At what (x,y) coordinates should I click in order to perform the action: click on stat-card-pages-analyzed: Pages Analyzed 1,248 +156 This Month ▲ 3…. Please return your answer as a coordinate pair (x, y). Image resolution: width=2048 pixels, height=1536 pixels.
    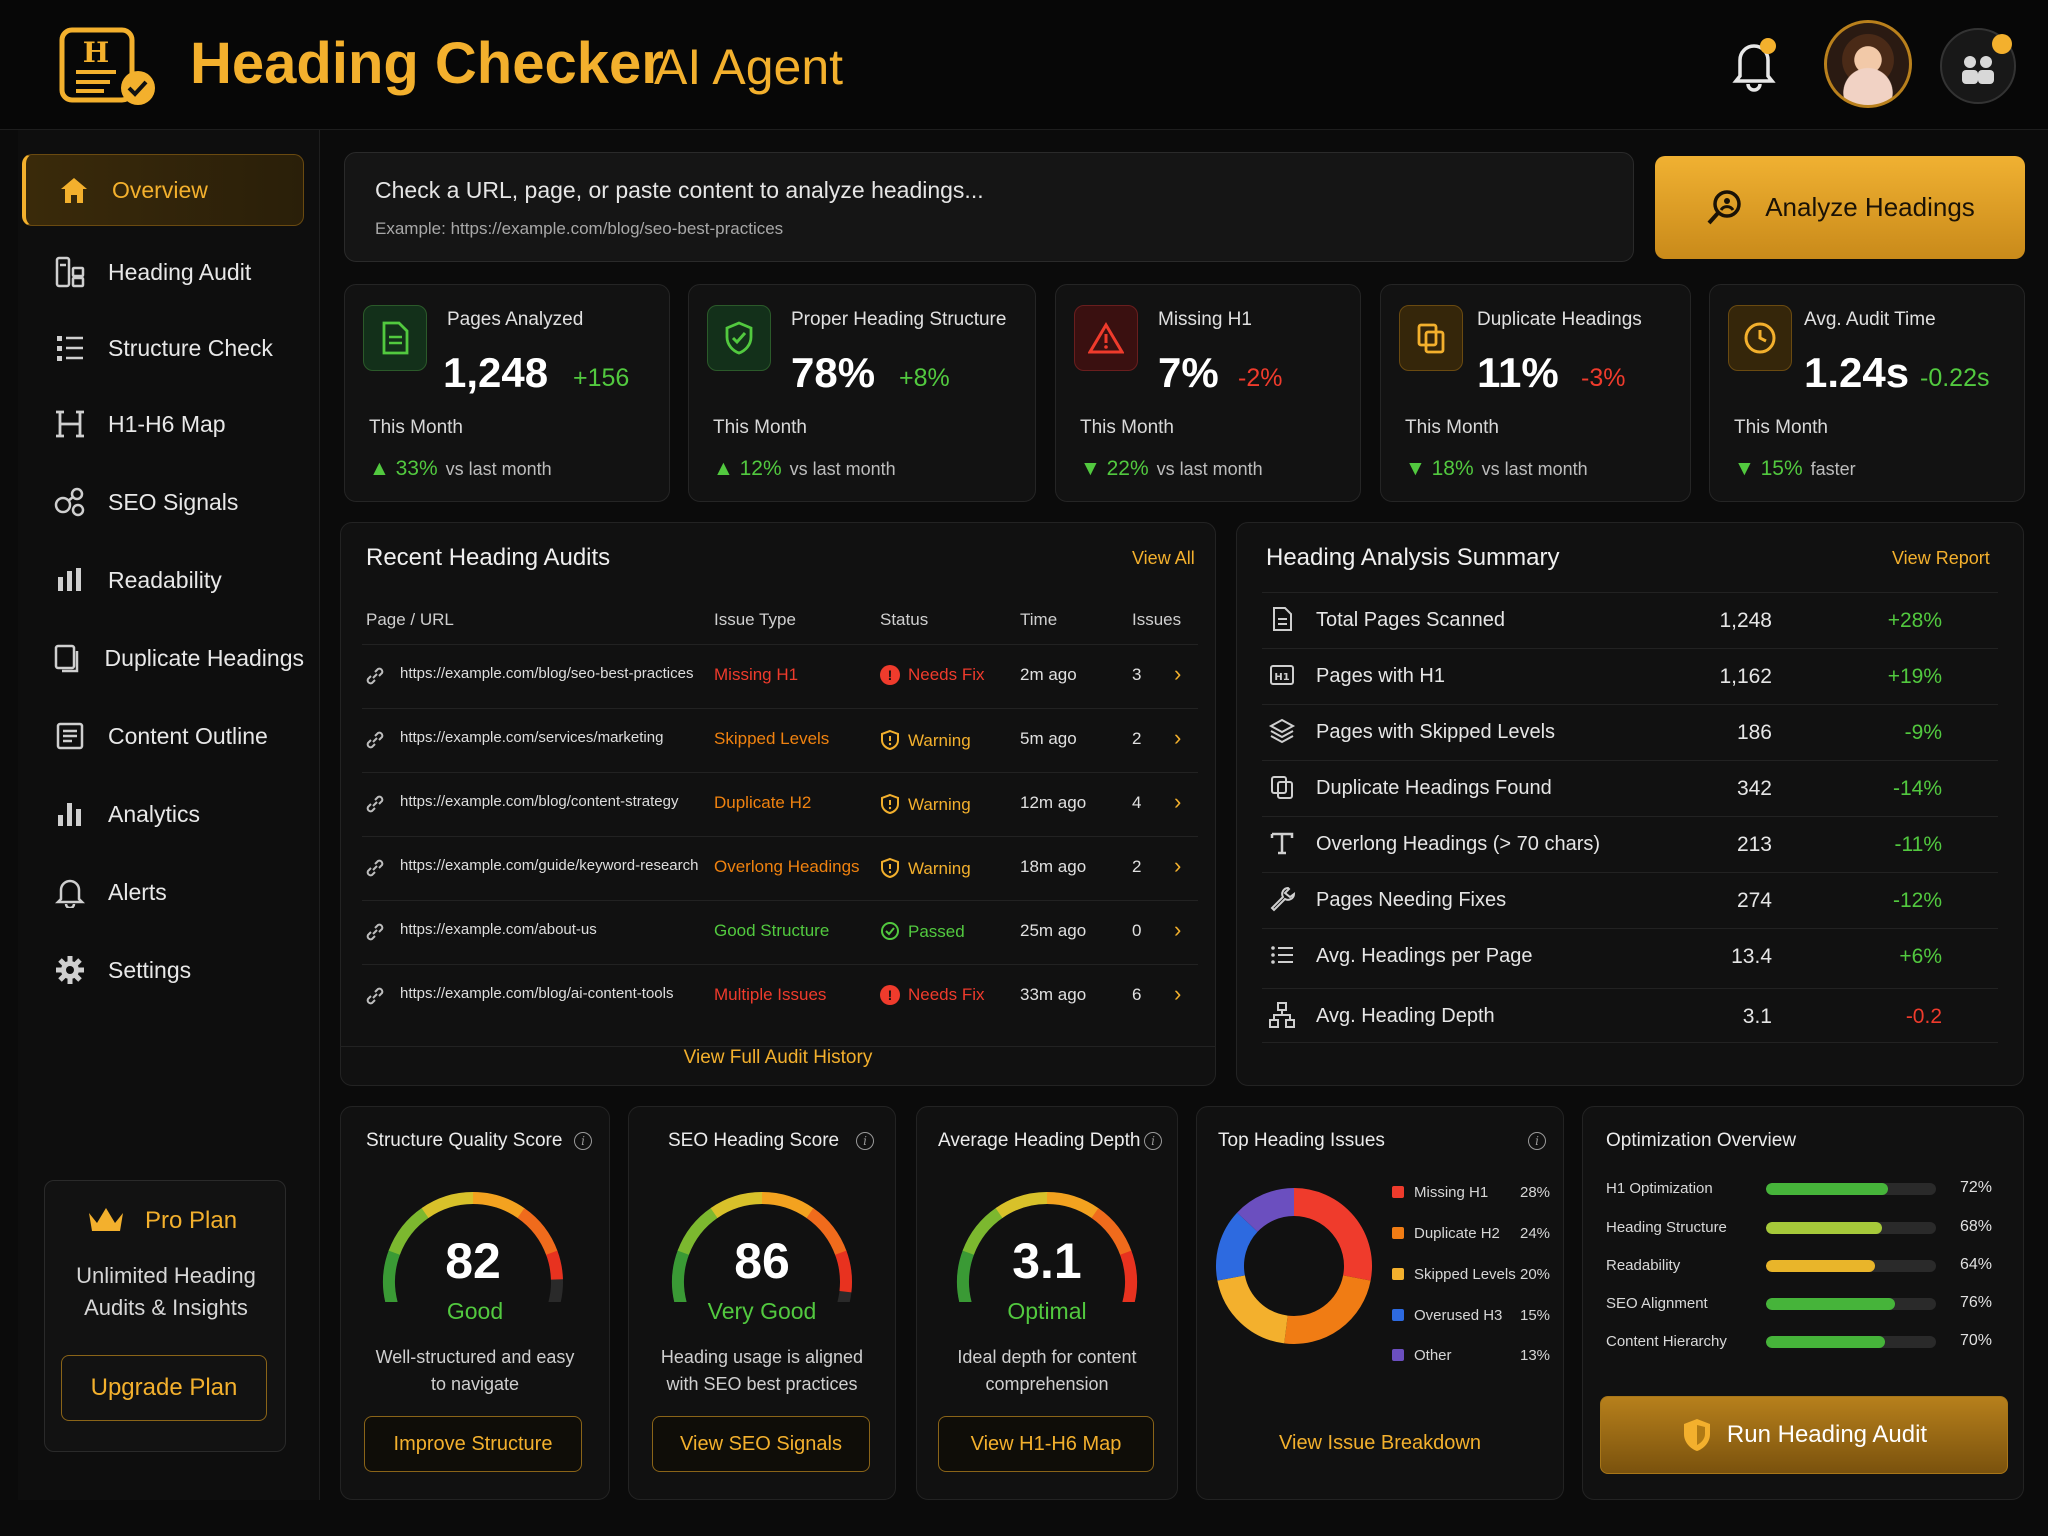
    Looking at the image, I should click on (507, 393).